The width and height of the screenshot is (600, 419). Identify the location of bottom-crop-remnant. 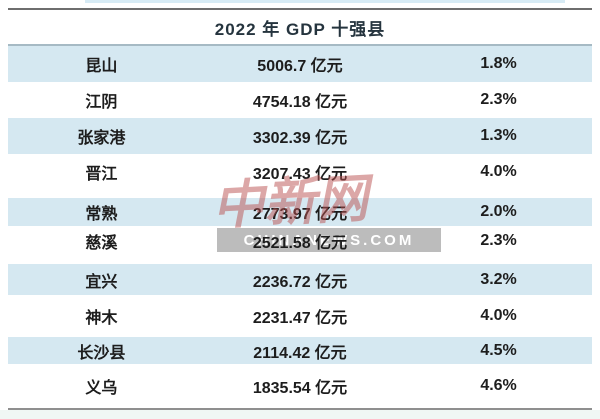
(300, 414).